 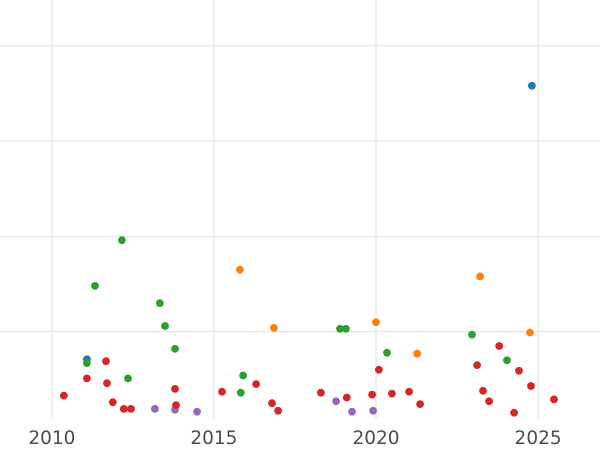 I want to click on x-tick-label: 2025, so click(x=538, y=438).